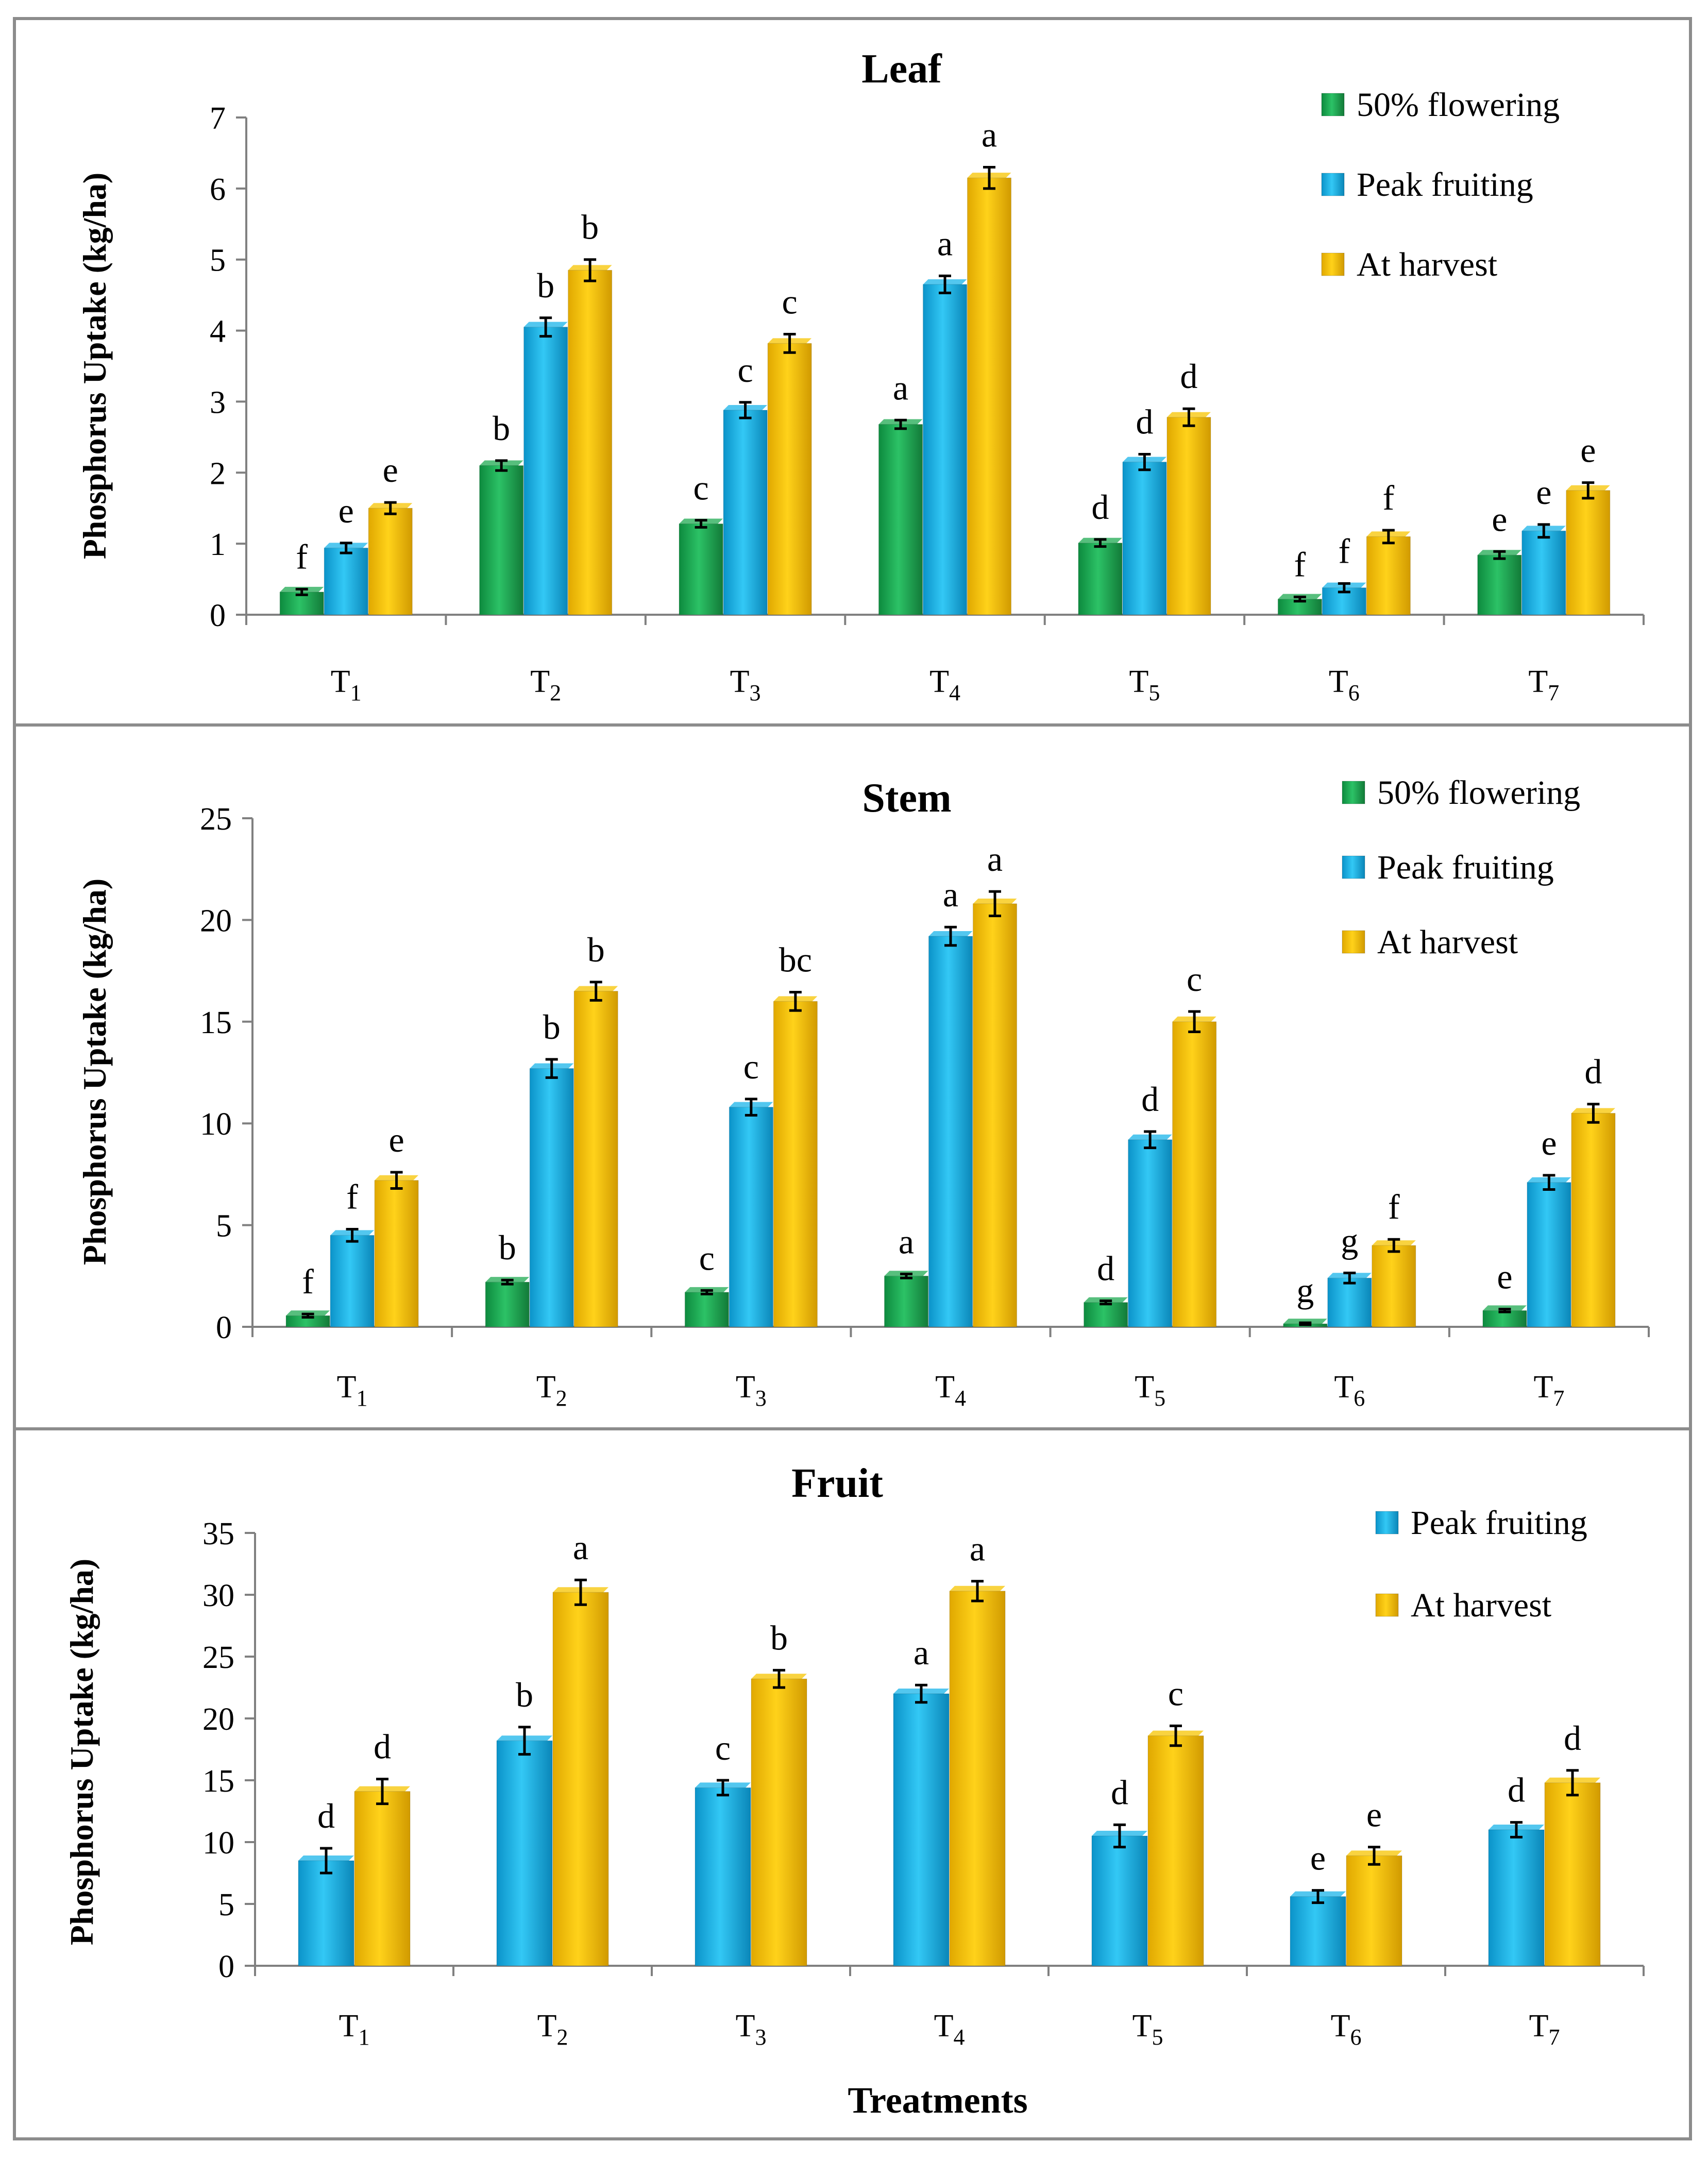 This screenshot has height=2159, width=1708. Describe the element at coordinates (218, 474) in the screenshot. I see `y-tick-label: 2` at that location.